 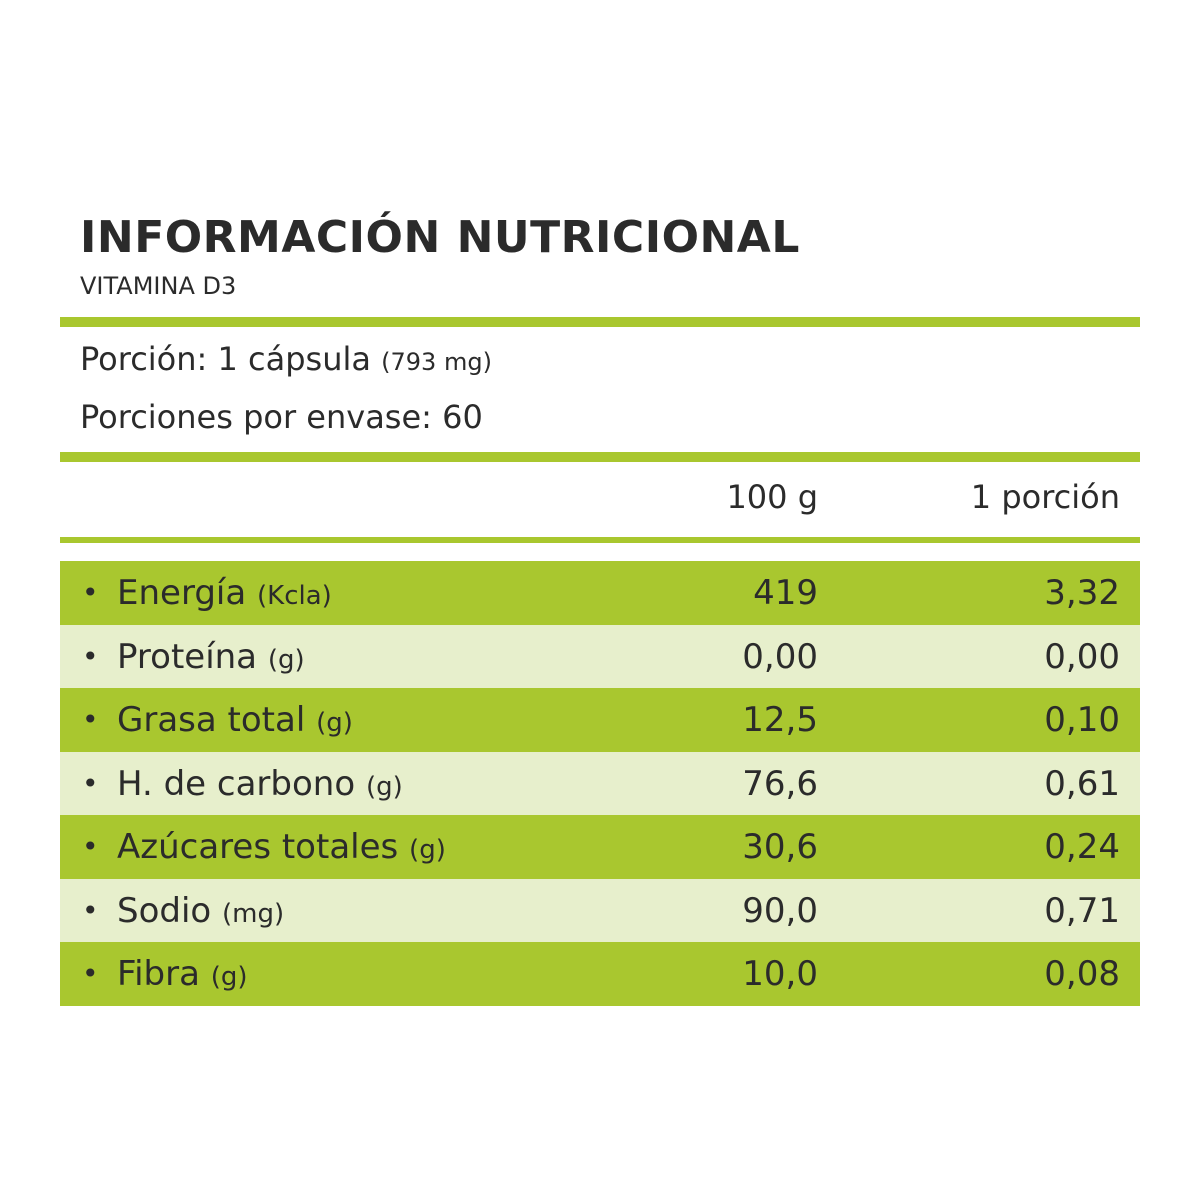 I want to click on table-row: • Sodio (mg) 90,0 0,71, so click(x=600, y=910).